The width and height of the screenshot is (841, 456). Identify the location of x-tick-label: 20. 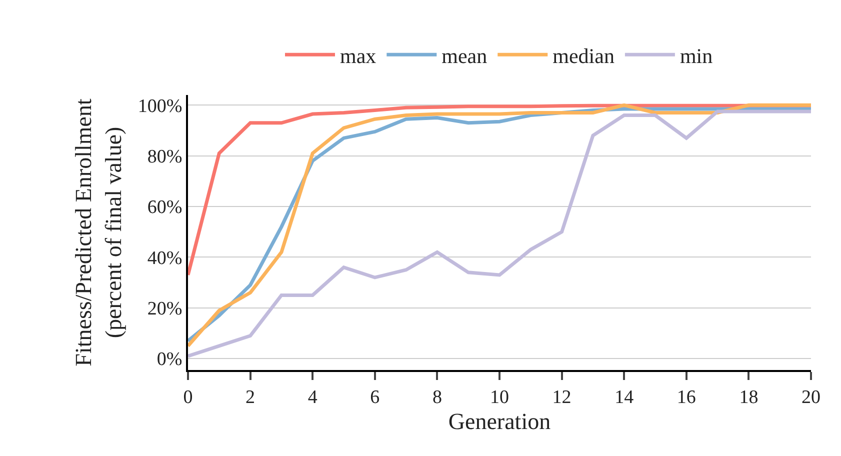
(811, 397).